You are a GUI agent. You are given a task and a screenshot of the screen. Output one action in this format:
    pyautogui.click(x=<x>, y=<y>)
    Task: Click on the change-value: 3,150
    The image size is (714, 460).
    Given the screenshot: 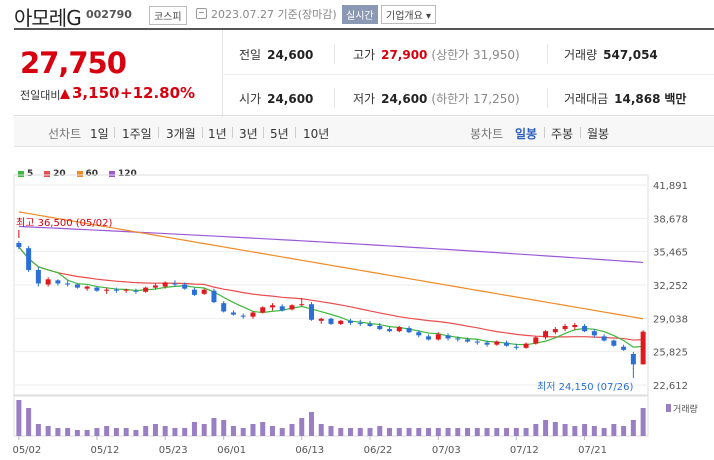 What is the action you would take?
    pyautogui.click(x=96, y=93)
    